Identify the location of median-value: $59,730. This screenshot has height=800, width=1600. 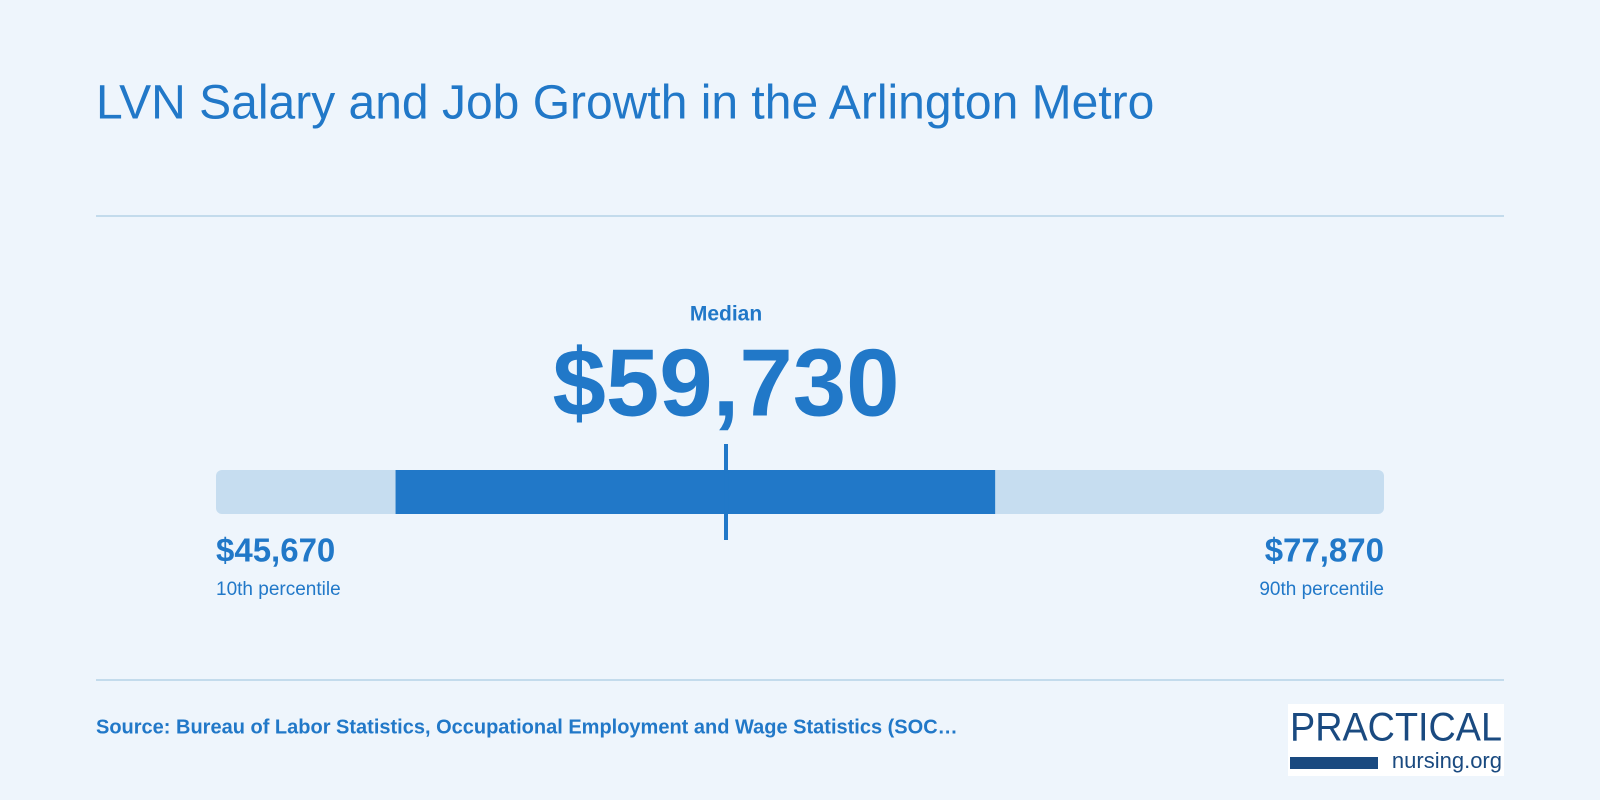
(725, 382).